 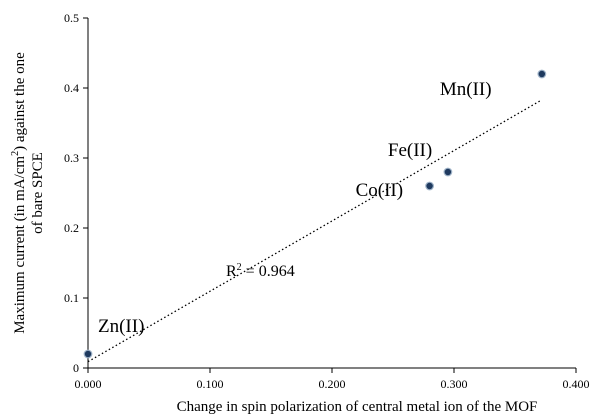 What do you see at coordinates (410, 150) in the screenshot?
I see `point-label: Fe(II)` at bounding box center [410, 150].